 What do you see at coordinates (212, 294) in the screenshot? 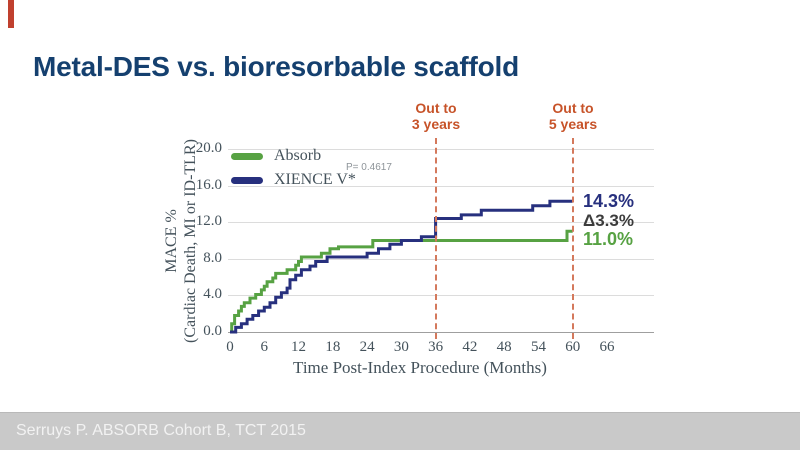
I see `y-tick-label: 4.0` at bounding box center [212, 294].